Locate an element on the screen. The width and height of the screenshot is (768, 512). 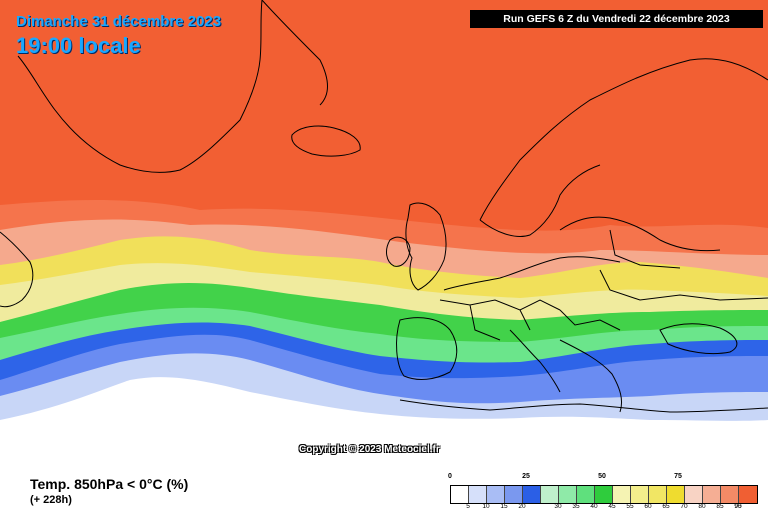
legend-value-label: 95 is located at coordinates (738, 506).